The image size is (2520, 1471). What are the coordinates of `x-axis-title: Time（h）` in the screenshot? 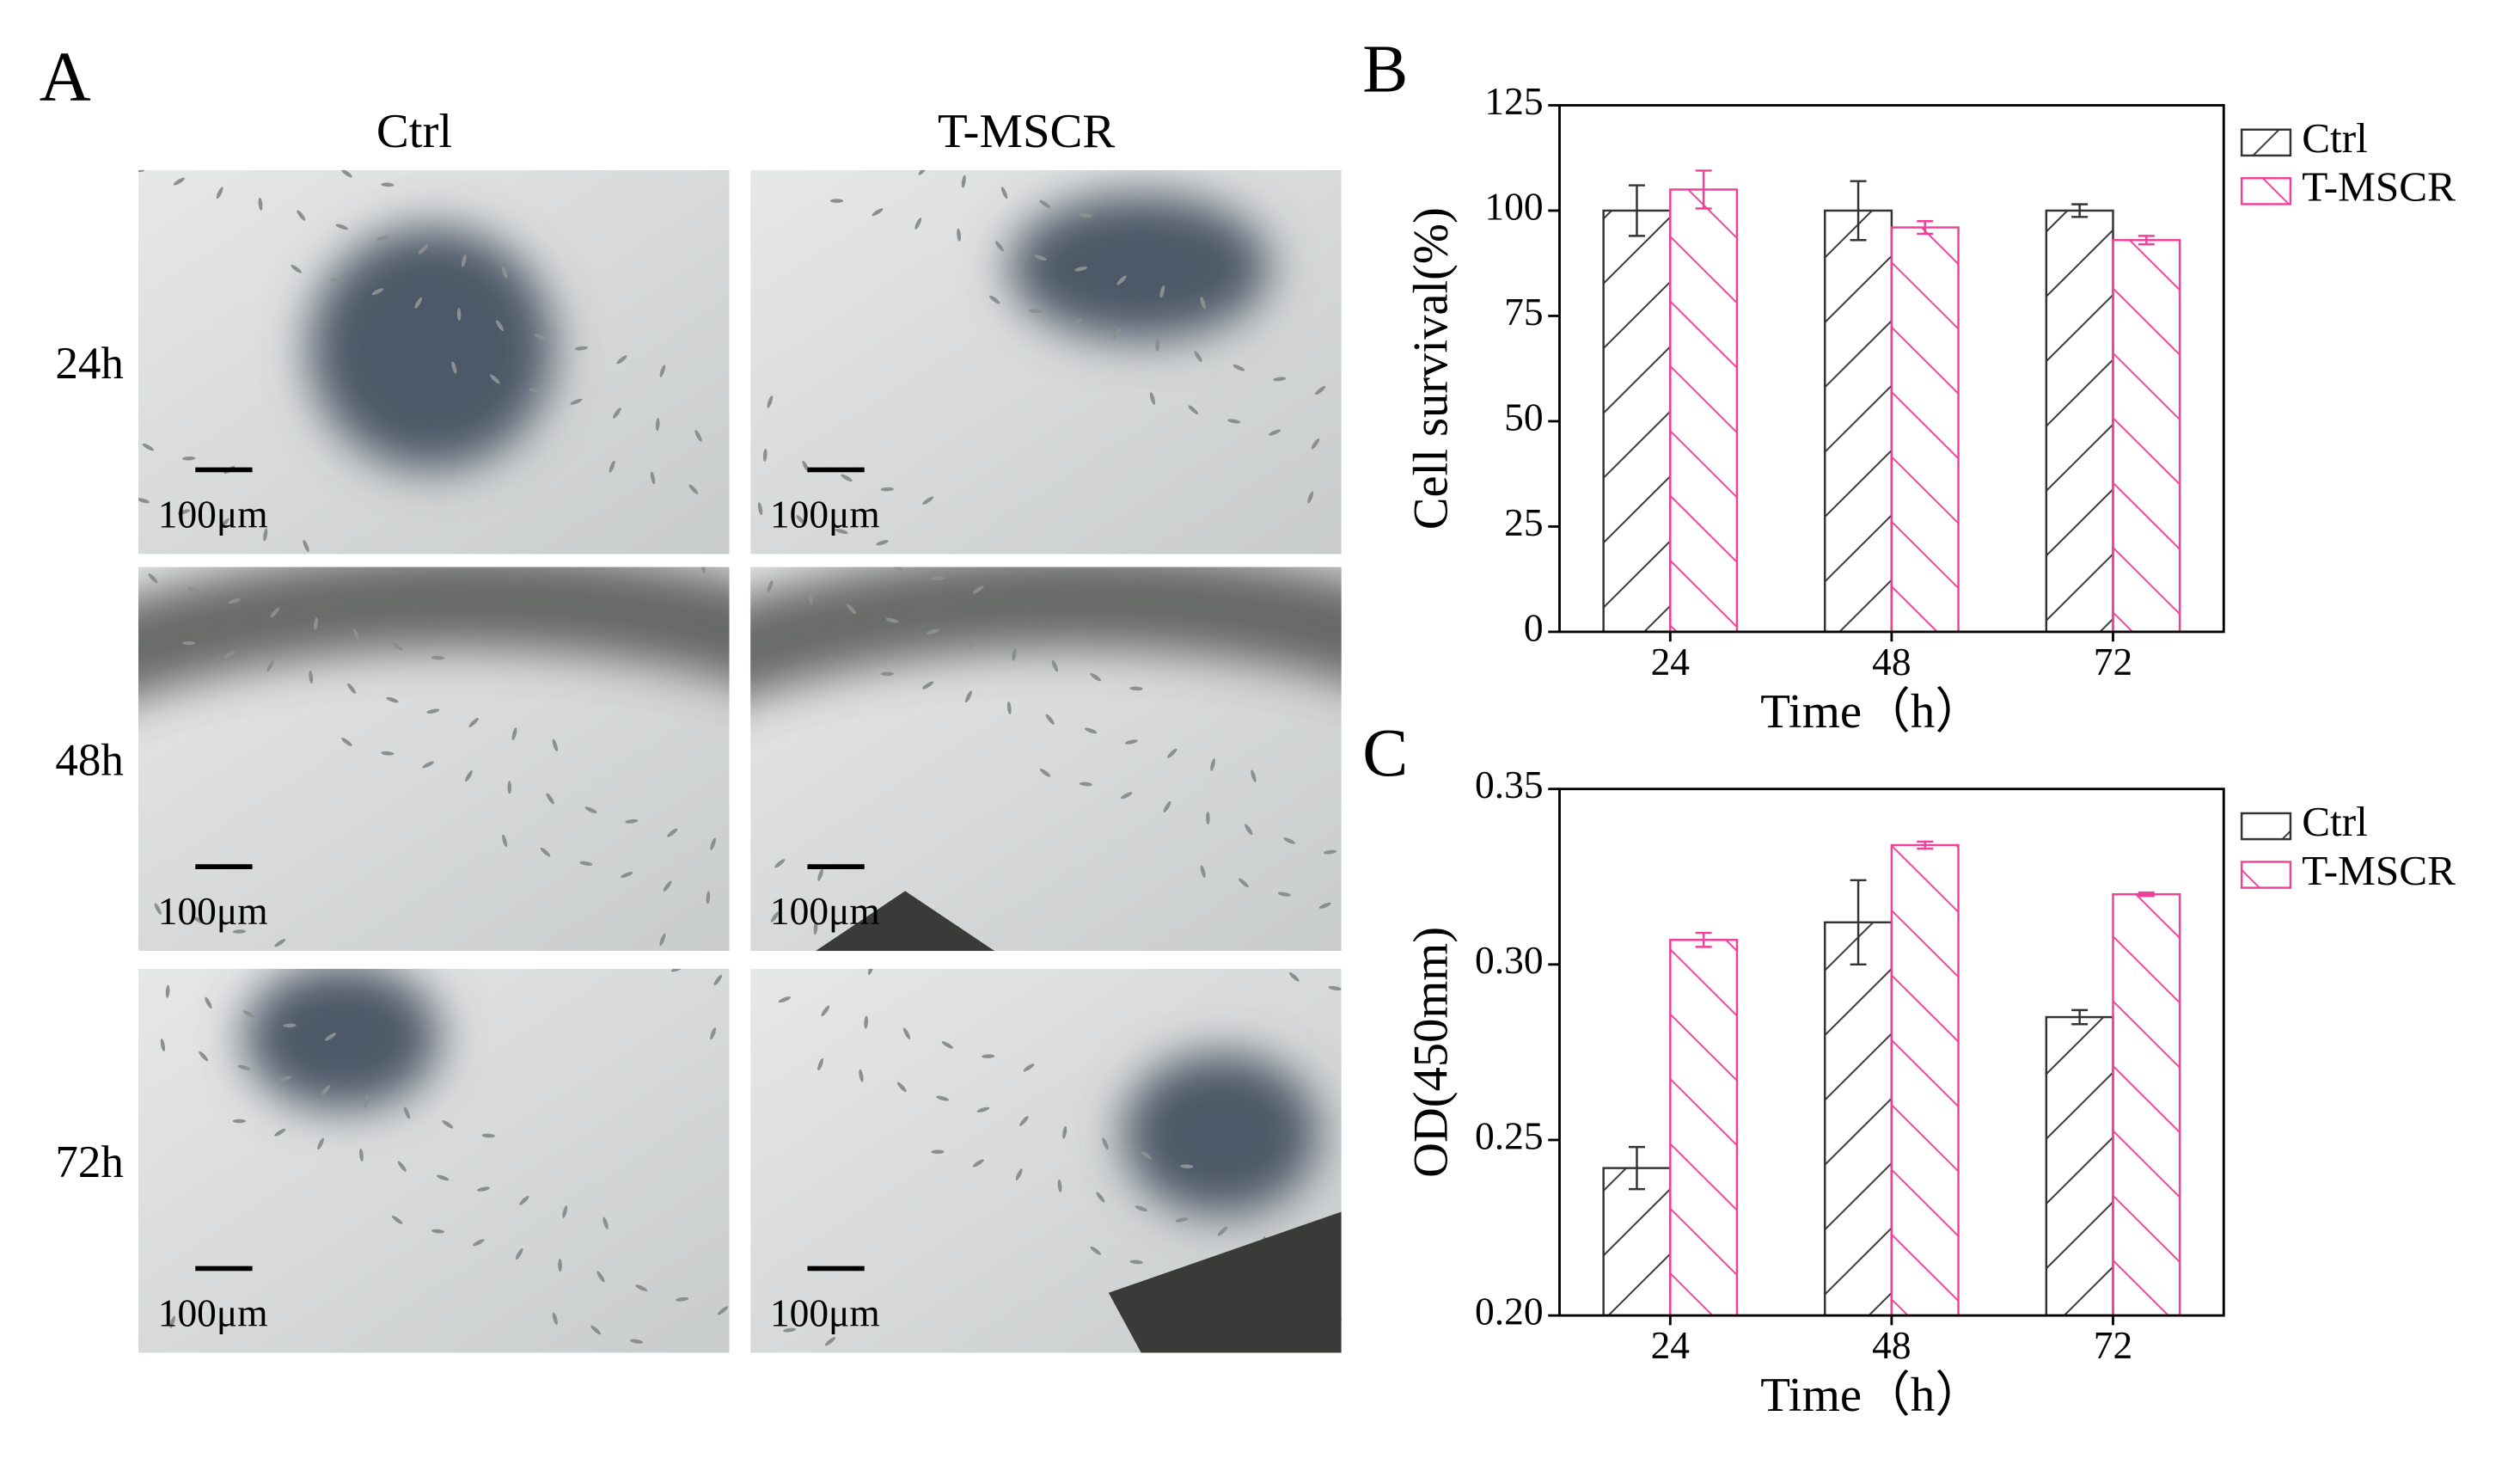 It's located at (1872, 1395).